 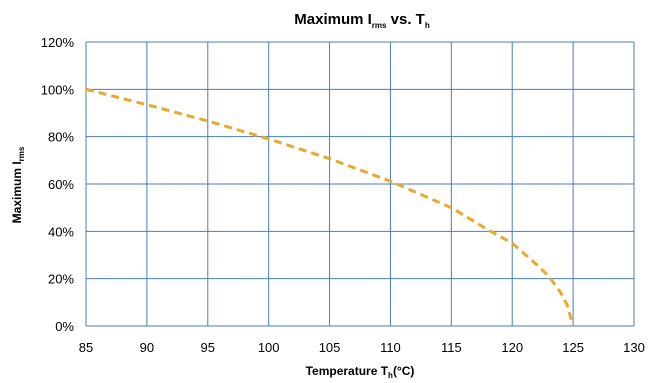 What do you see at coordinates (61, 279) in the screenshot?
I see `y-tick-label: 20%` at bounding box center [61, 279].